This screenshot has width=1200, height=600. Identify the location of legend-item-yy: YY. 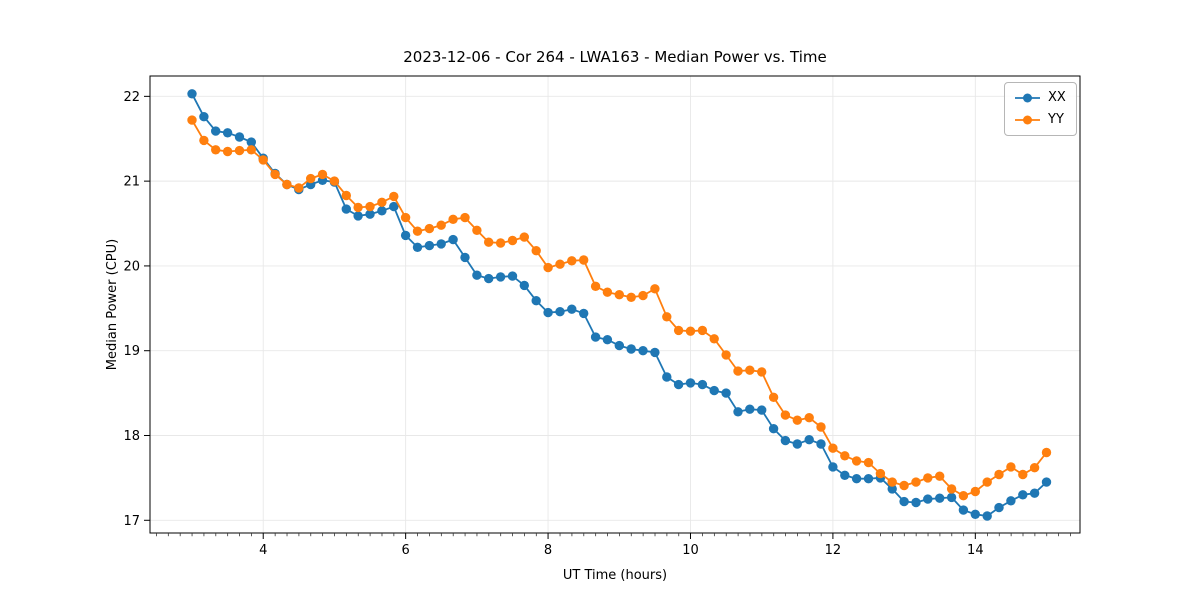
(1040, 120).